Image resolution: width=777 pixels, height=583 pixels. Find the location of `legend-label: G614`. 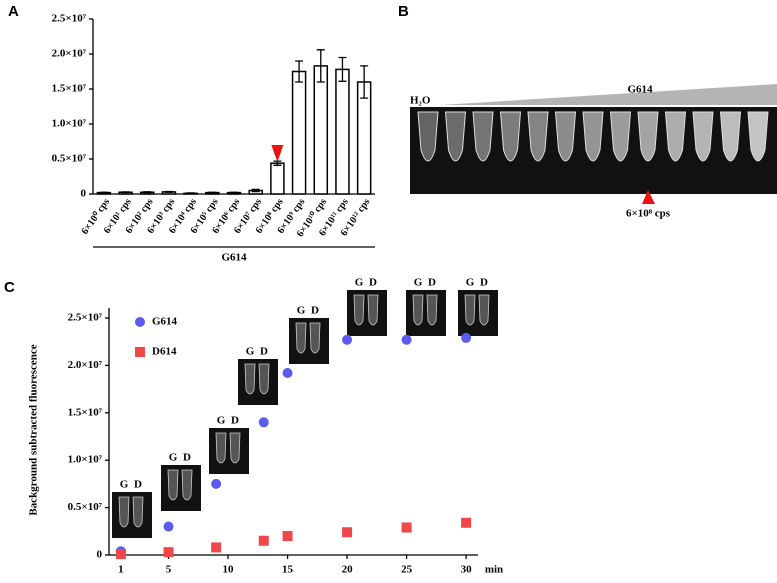

legend-label: G614 is located at coordinates (165, 322).